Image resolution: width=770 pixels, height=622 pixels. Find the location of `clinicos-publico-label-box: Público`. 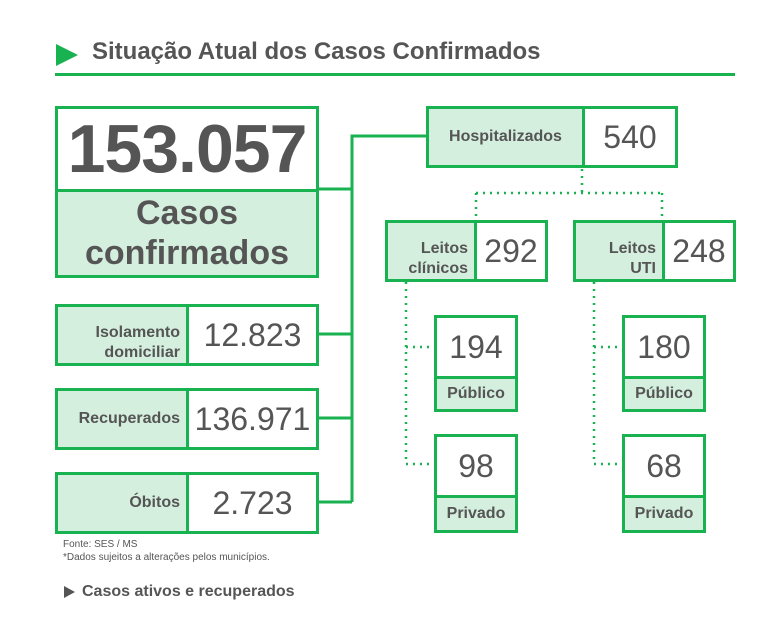

clinicos-publico-label-box: Público is located at coordinates (476, 394).